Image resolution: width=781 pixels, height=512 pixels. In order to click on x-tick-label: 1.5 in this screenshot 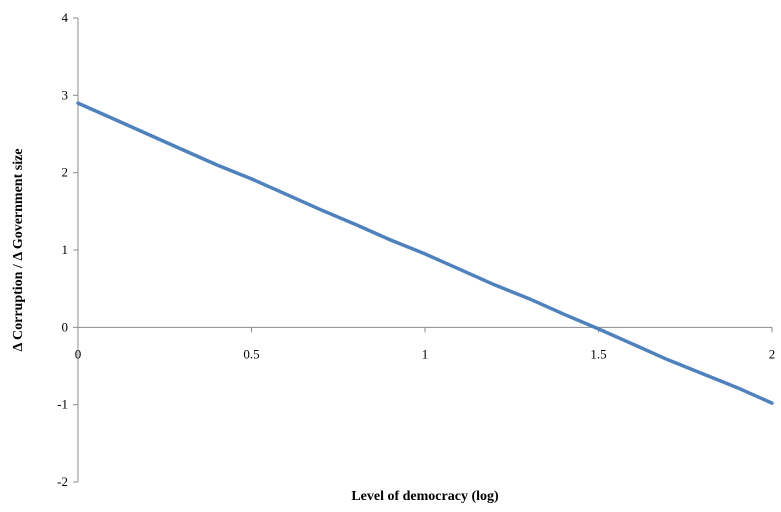, I will do `click(598, 353)`.